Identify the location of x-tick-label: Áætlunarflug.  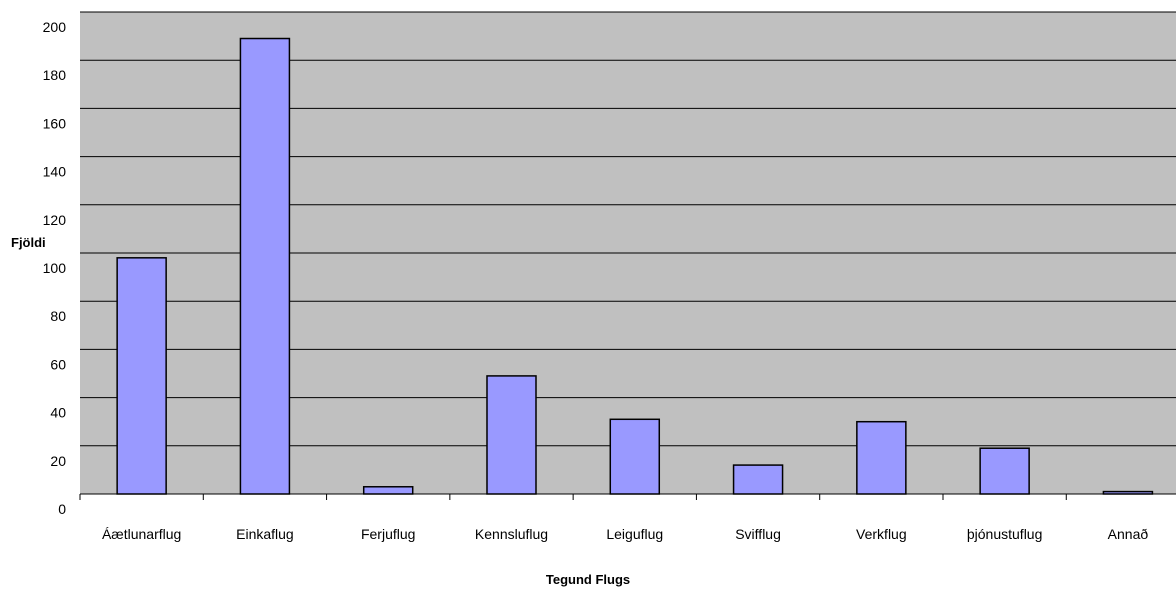
(141, 534).